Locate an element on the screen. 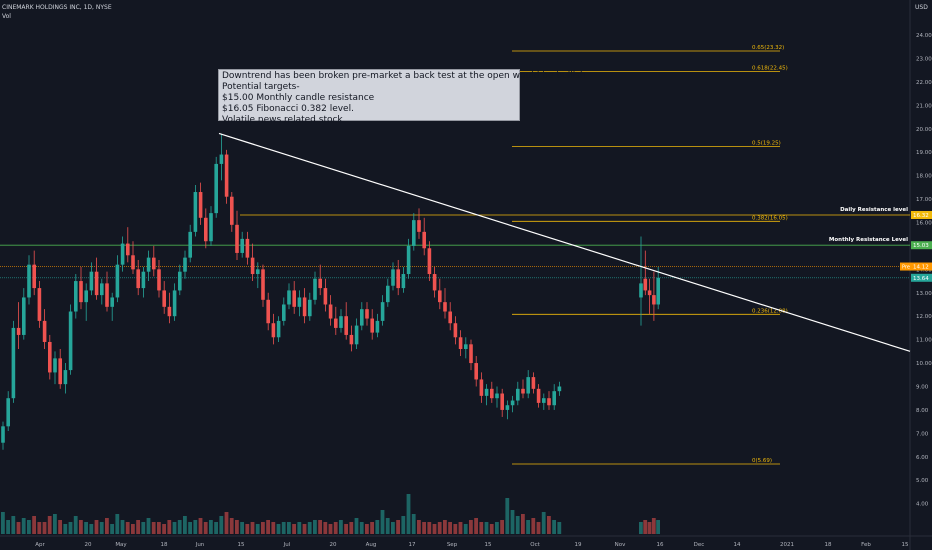  price-tick-label: 5.00 is located at coordinates (922, 481).